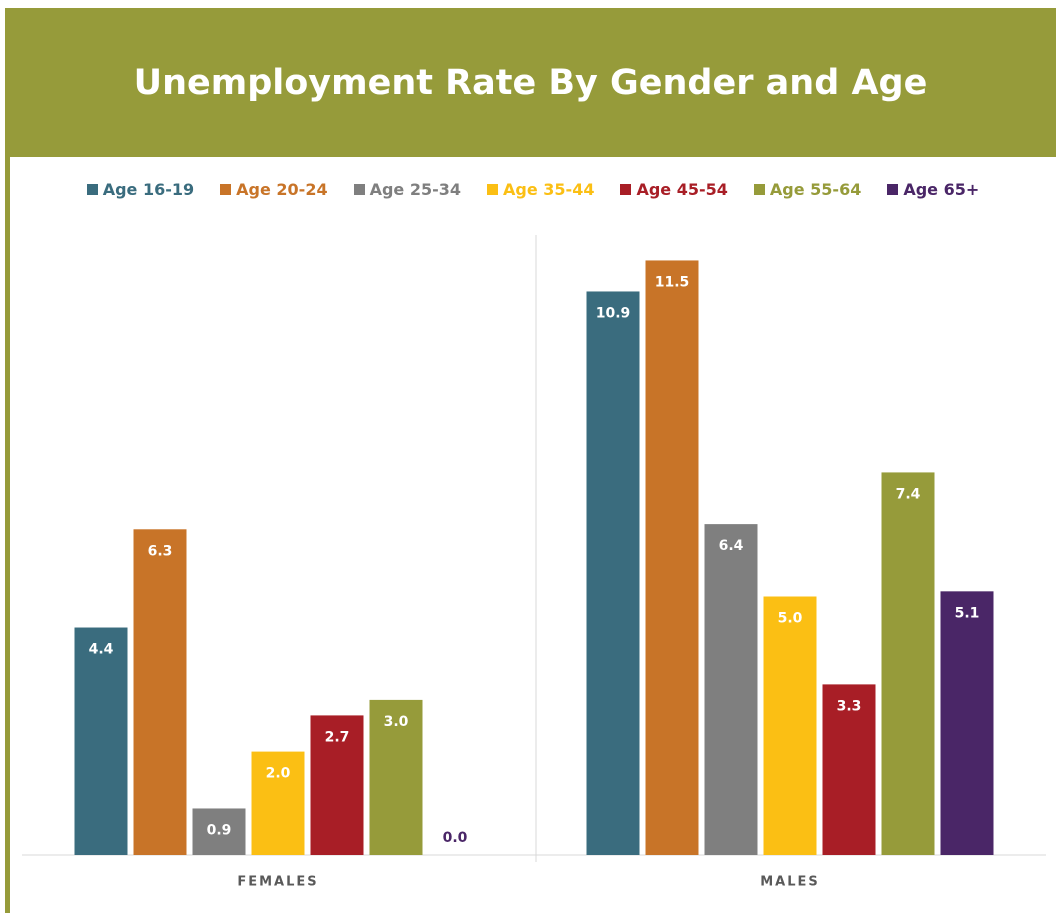 The width and height of the screenshot is (1056, 913). Describe the element at coordinates (849, 706) in the screenshot. I see `value-label: 3.3` at that location.